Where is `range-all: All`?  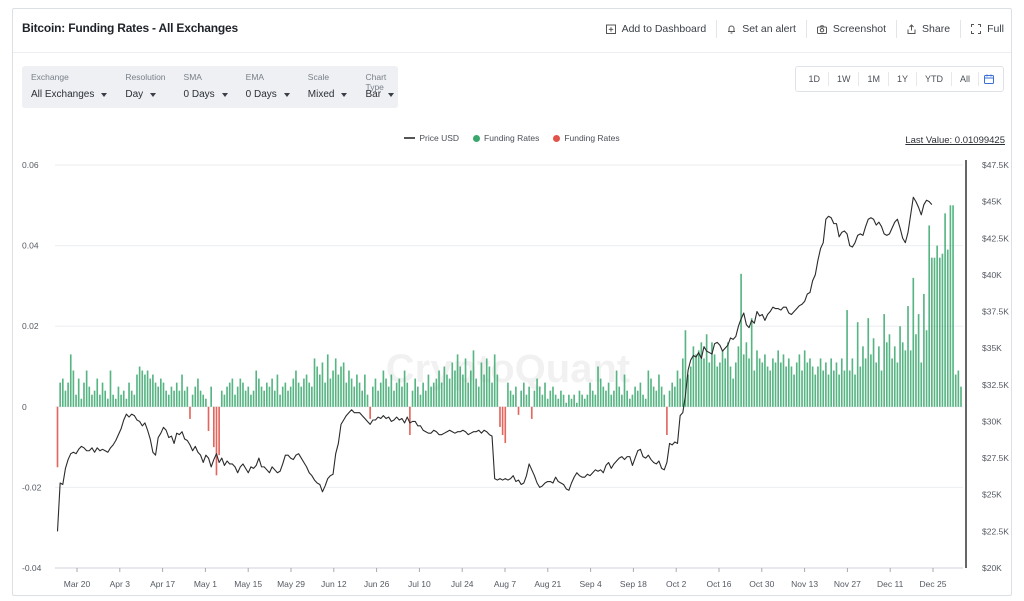
range-all: All is located at coordinates (965, 79).